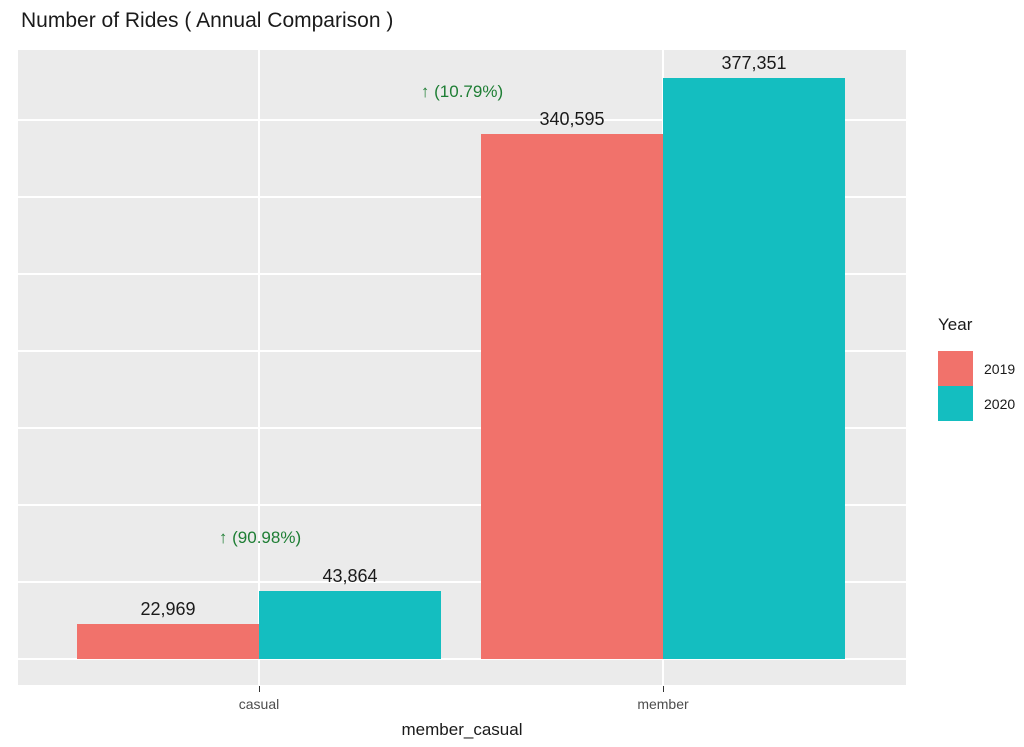 Image resolution: width=1024 pixels, height=747 pixels. I want to click on annotation-casual: ↑ (90.98%), so click(260, 537).